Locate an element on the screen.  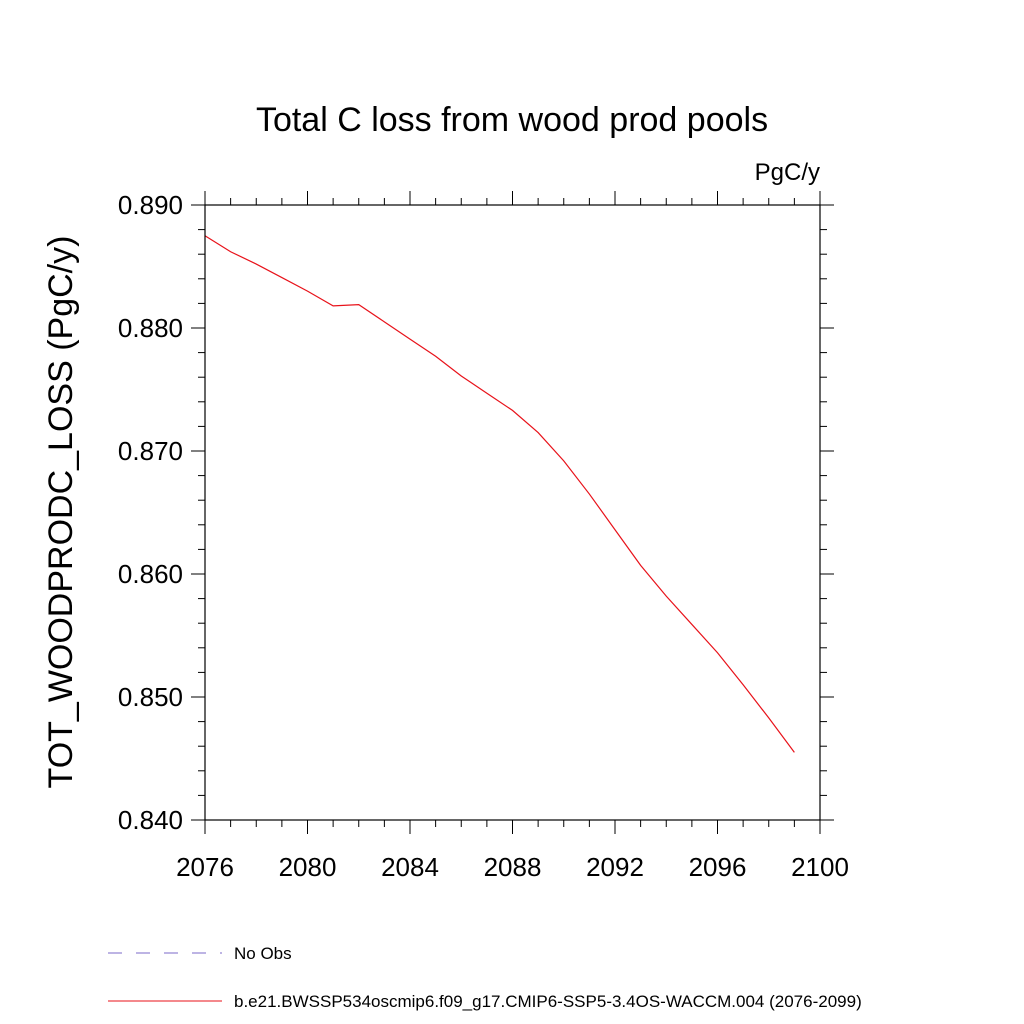
x-tick-label: 2096 is located at coordinates (718, 867).